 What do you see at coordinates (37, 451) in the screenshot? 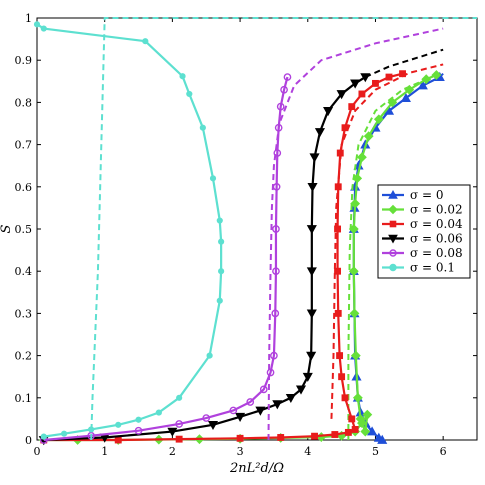
I see `x-tick-label: 0` at bounding box center [37, 451].